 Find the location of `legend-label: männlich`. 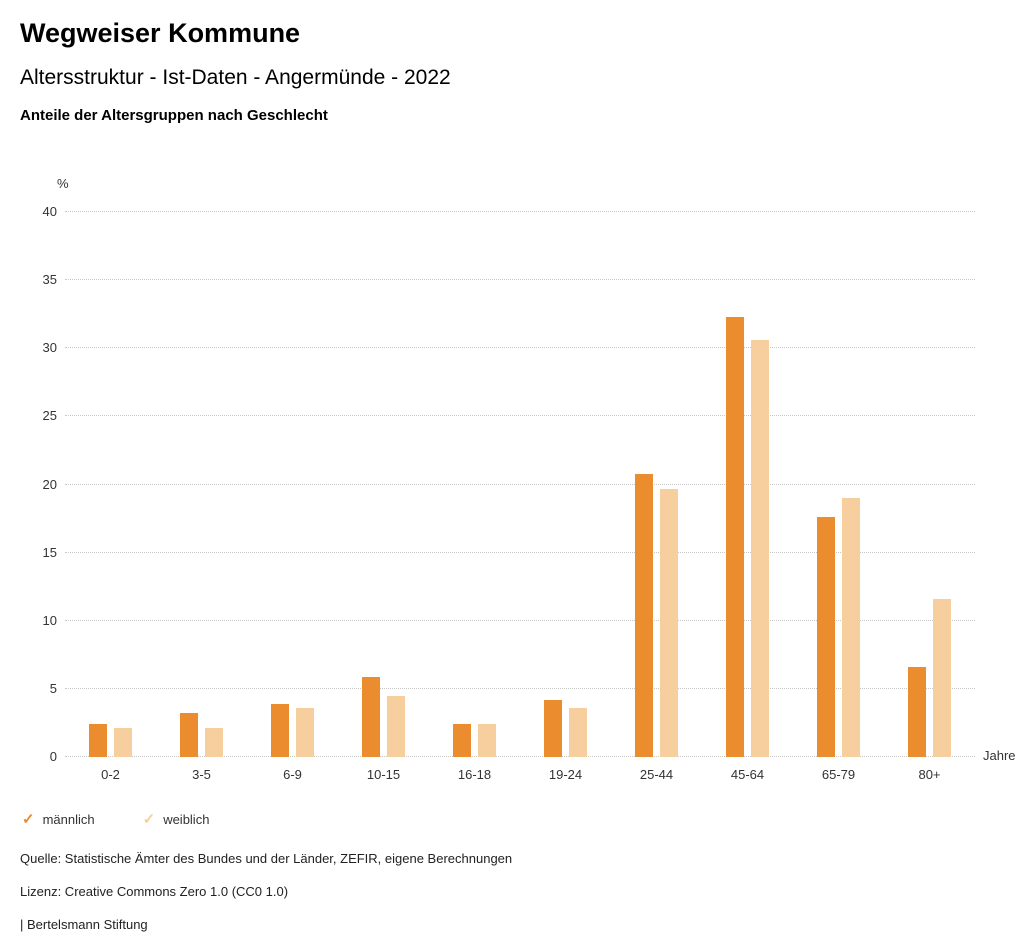

legend-label: männlich is located at coordinates (68, 819).